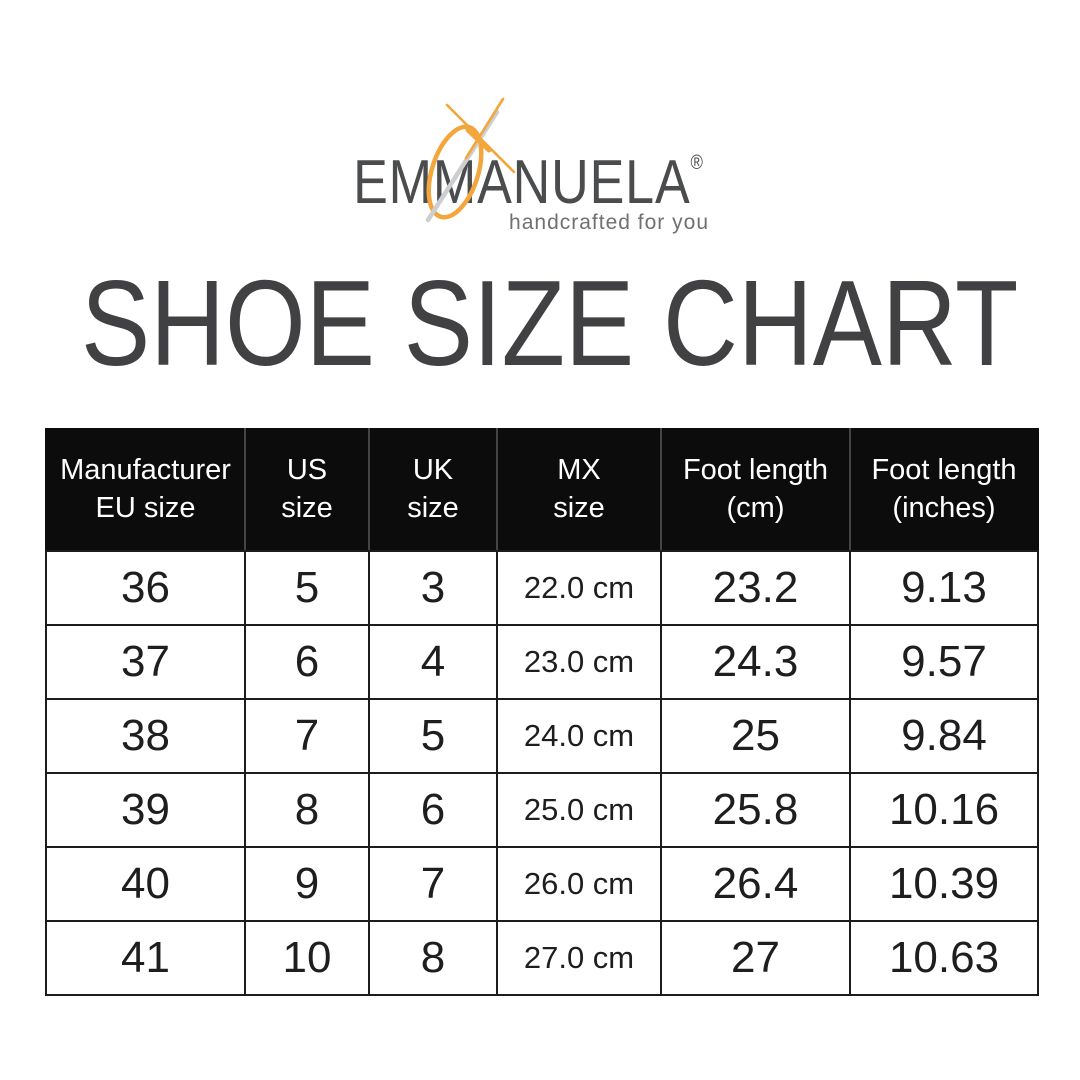 Image resolution: width=1080 pixels, height=1080 pixels. Describe the element at coordinates (944, 588) in the screenshot. I see `table-cell: 9.13` at that location.